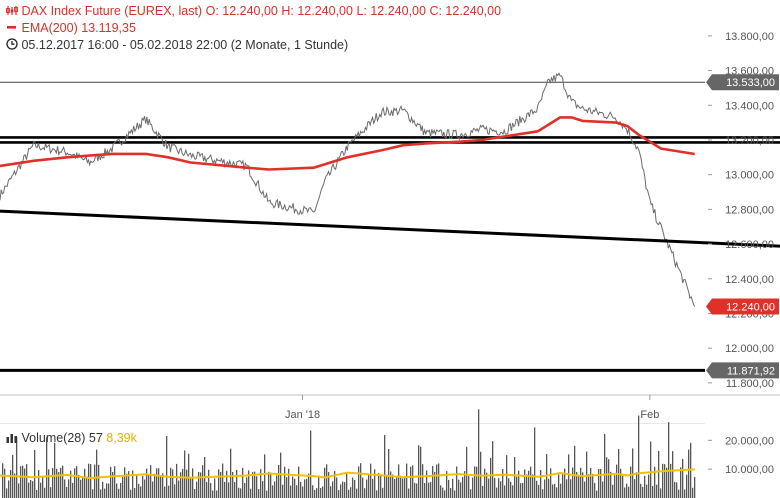 This screenshot has height=498, width=780. I want to click on price-tags: 13.533,00 11.871,92 12.240,00, so click(742, 226).